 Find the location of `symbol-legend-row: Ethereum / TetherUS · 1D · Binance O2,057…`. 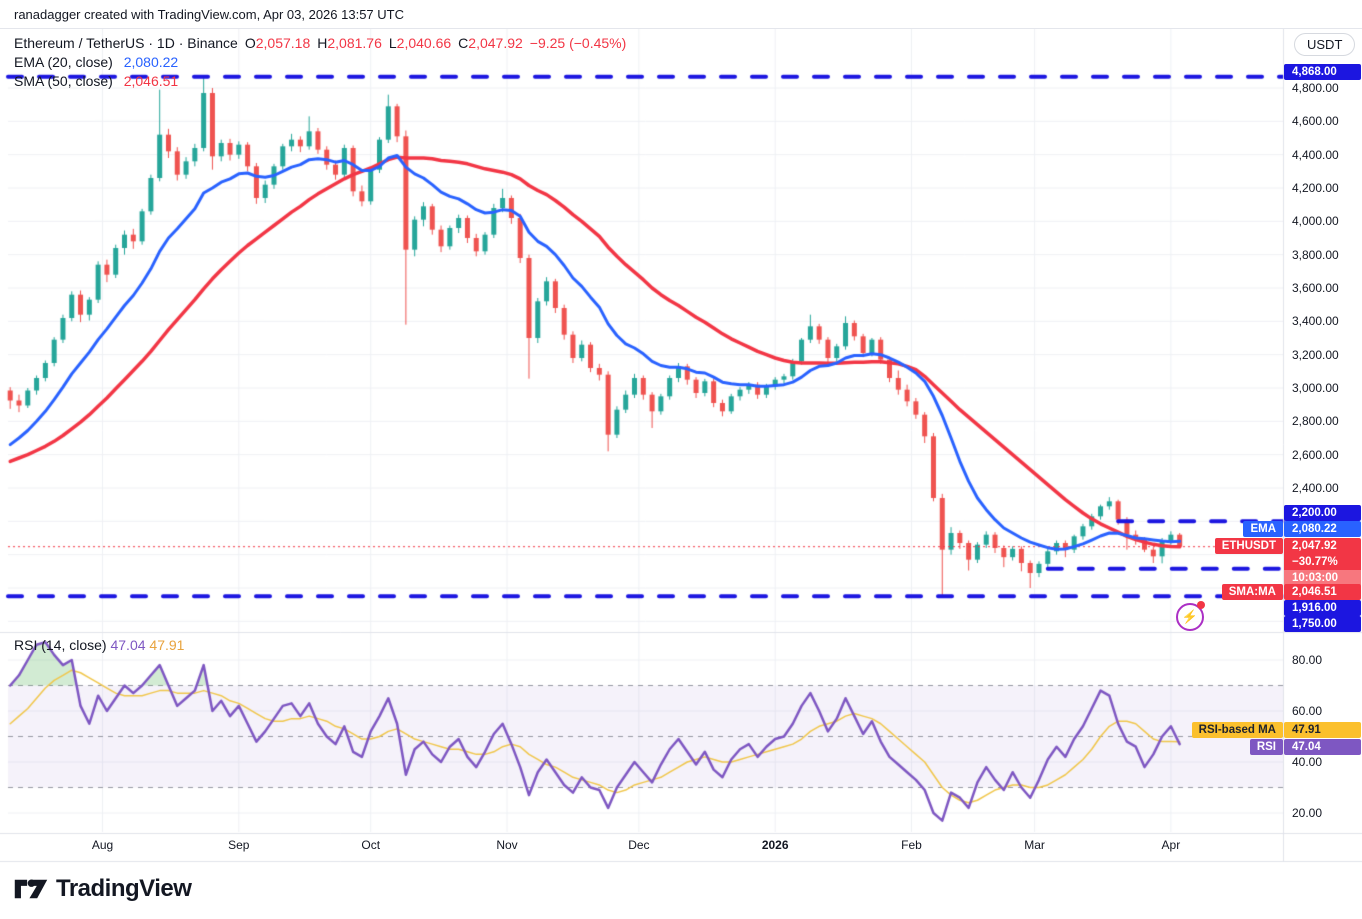

symbol-legend-row: Ethereum / TetherUS · 1D · Binance O2,057… is located at coordinates (320, 43).